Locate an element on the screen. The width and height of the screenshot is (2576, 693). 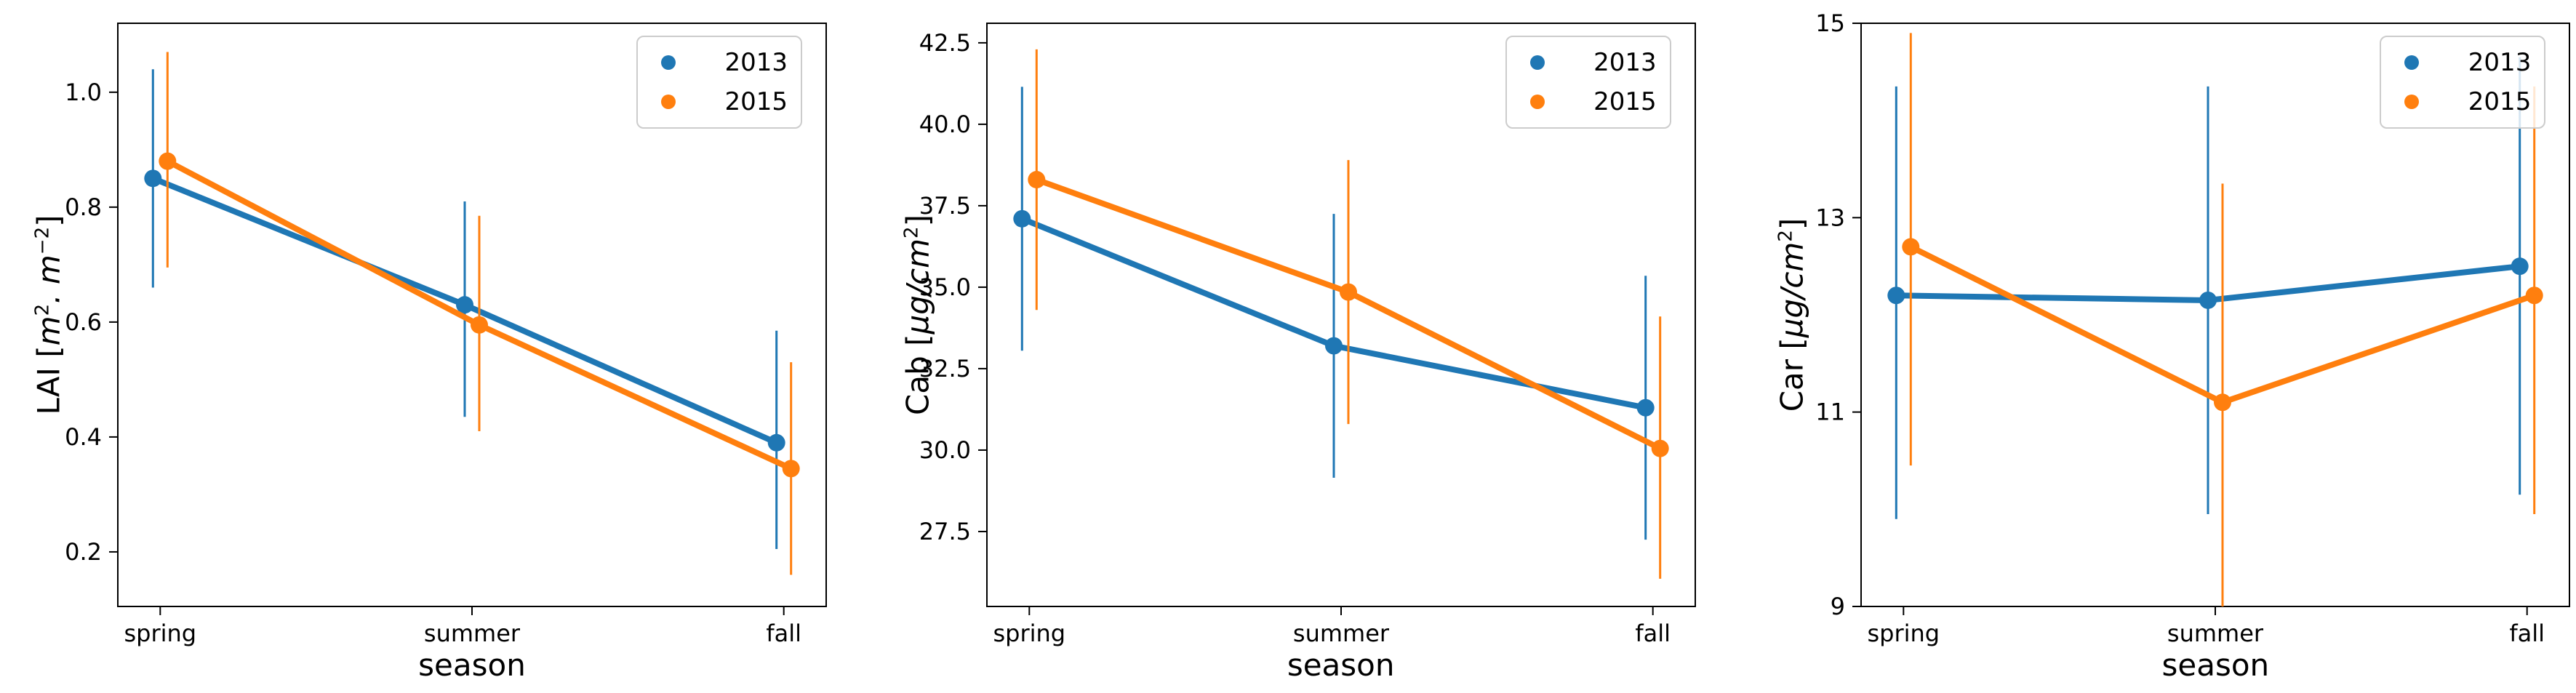
y-tick-label: 15 is located at coordinates (1831, 23).